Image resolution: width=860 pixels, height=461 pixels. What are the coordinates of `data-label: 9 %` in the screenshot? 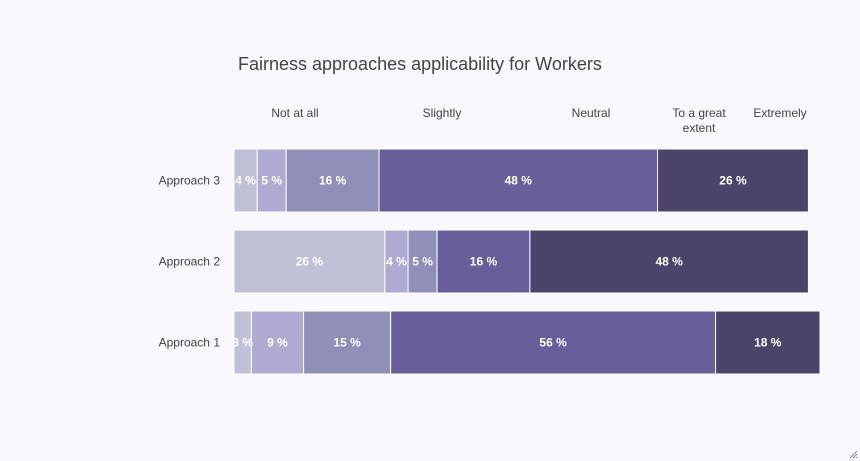 It's located at (277, 343).